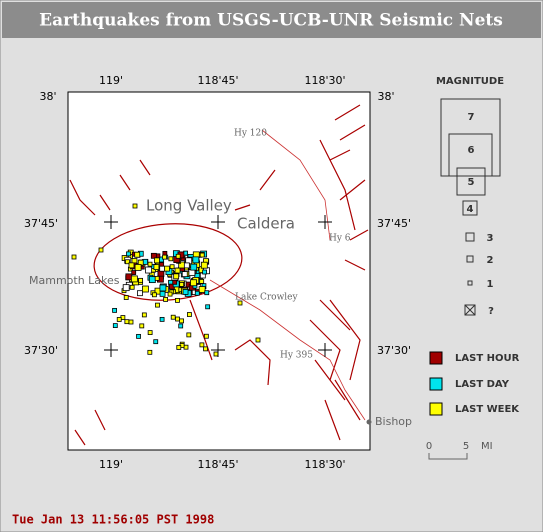 This screenshot has height=532, width=543. I want to click on magnitude-label: 7, so click(471, 117).